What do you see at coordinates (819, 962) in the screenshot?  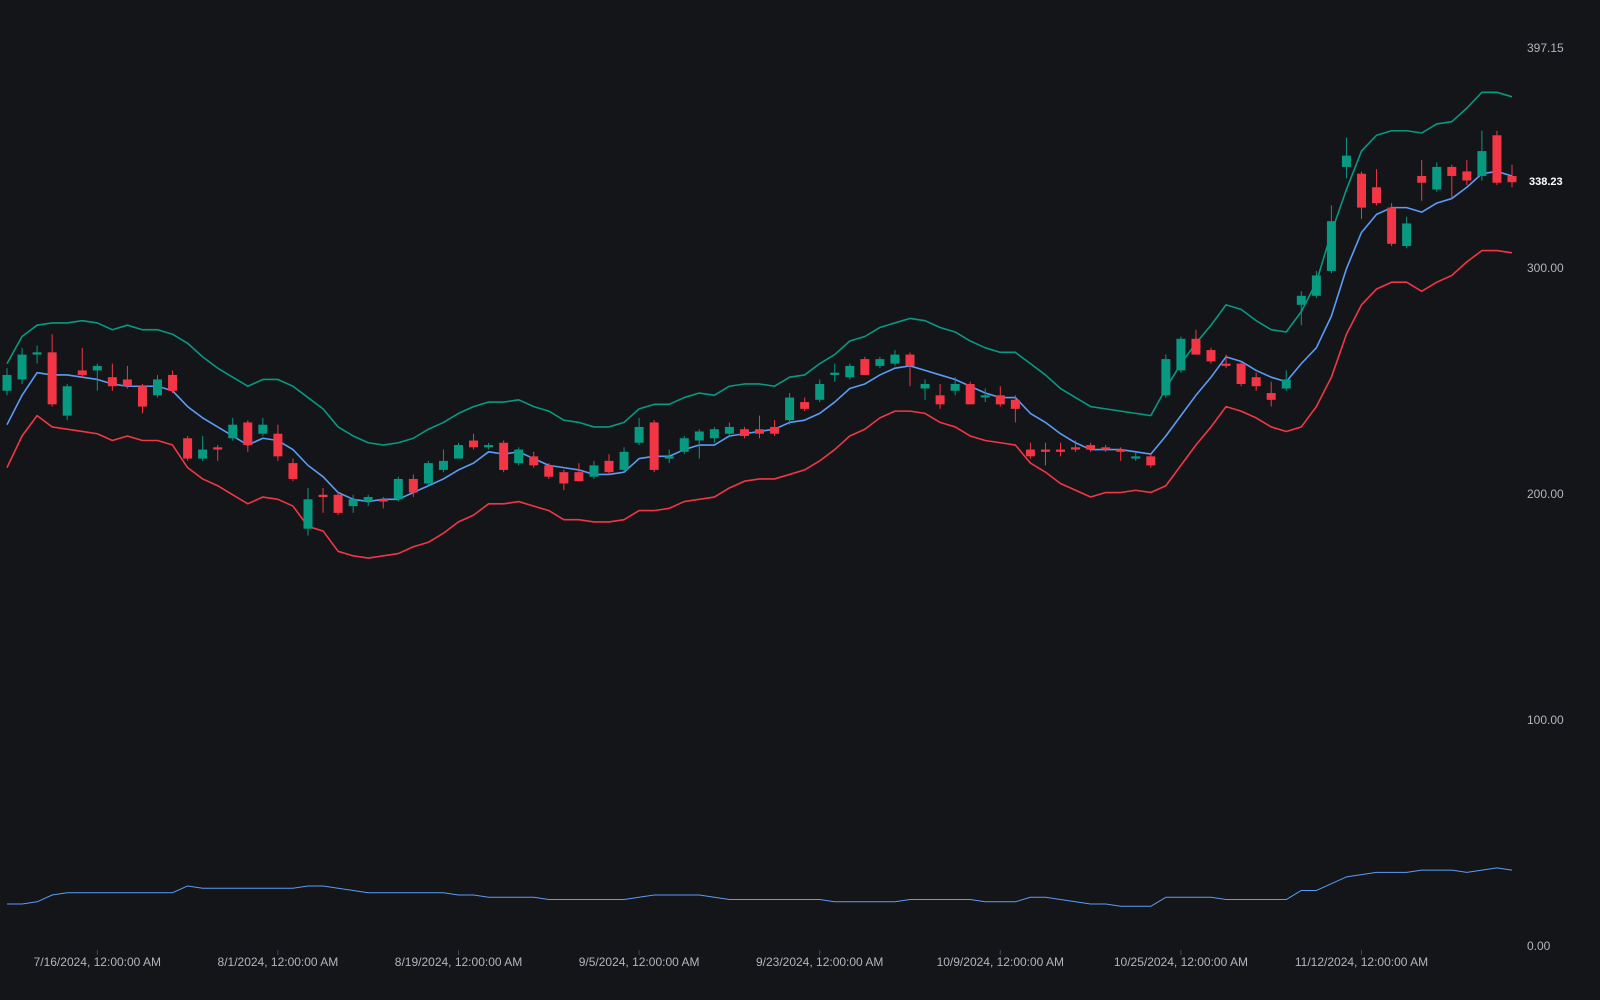 I see `x-tick-label: 9/23/2024, 12:00:00 AM` at bounding box center [819, 962].